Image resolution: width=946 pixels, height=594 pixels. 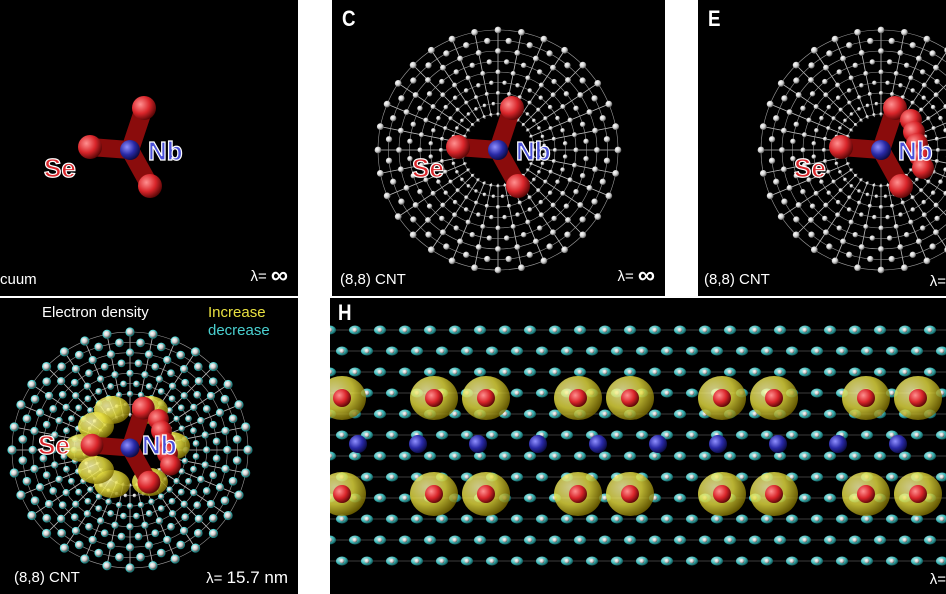 I want to click on lambda-value: 15.7 nm, so click(x=257, y=577).